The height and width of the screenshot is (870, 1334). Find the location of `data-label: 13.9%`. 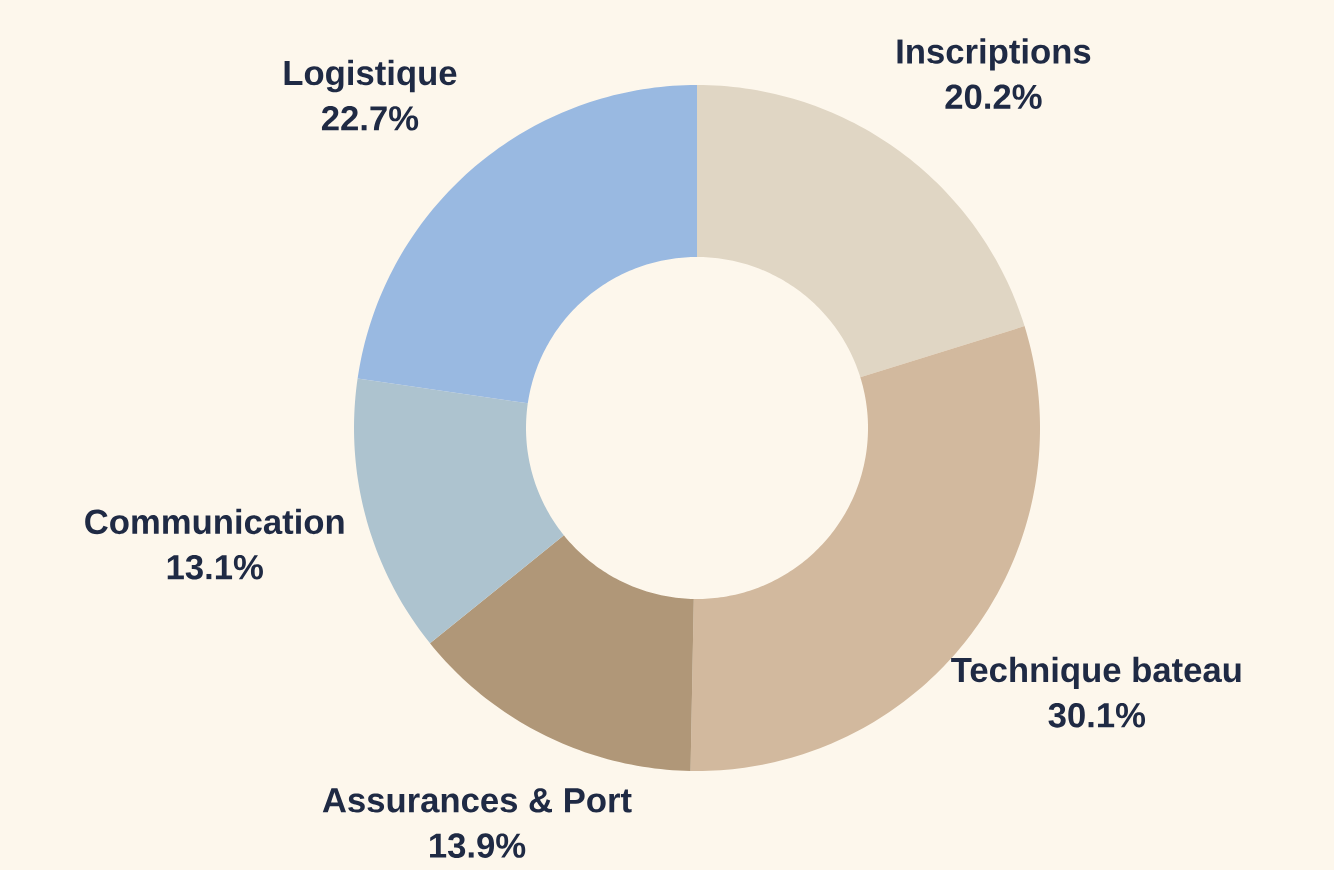

data-label: 13.9% is located at coordinates (478, 845).